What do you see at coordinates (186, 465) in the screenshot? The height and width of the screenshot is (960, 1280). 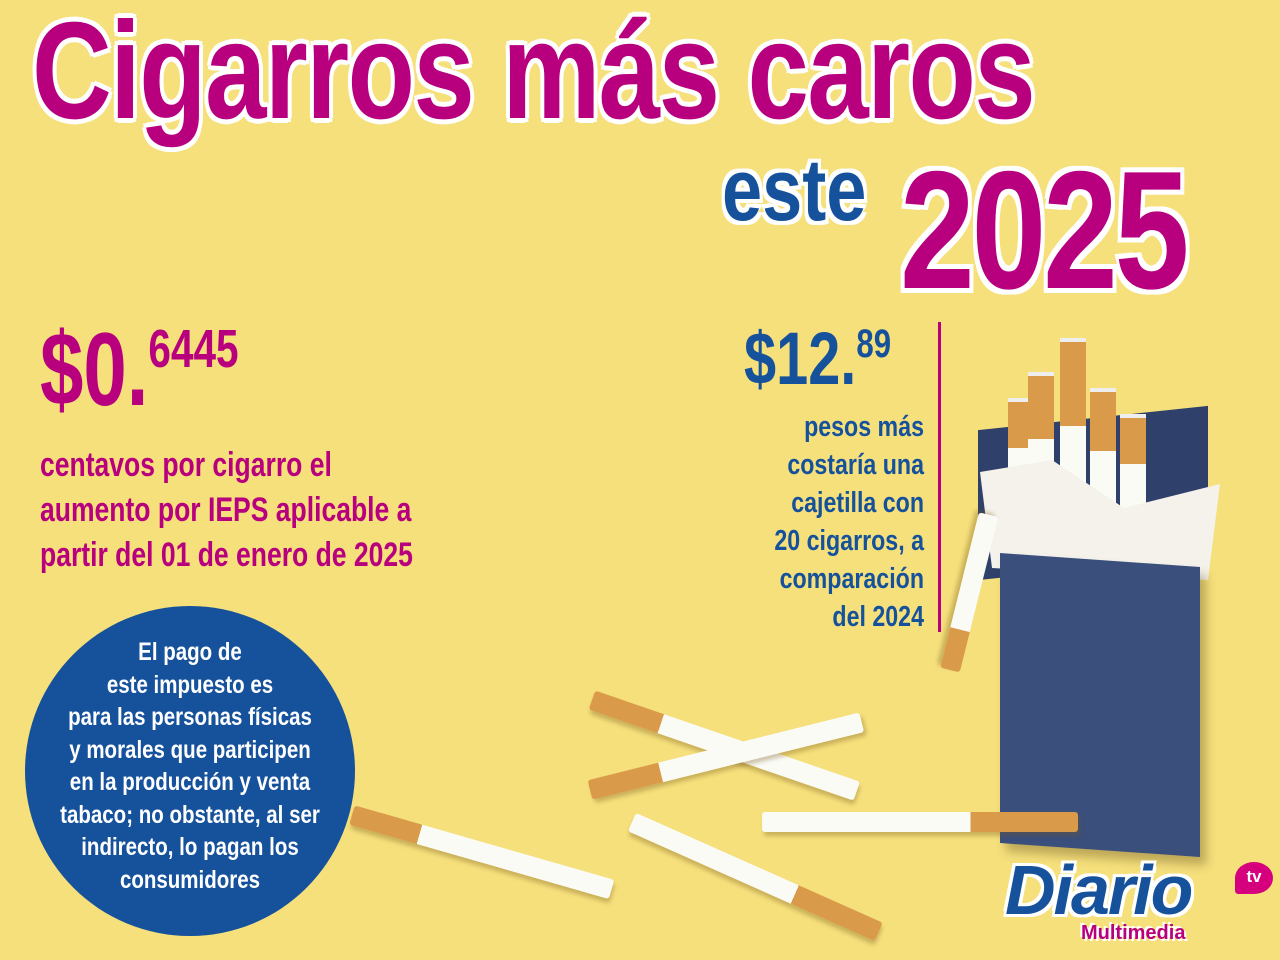 I see `desc-line: centavos por cigarro el` at bounding box center [186, 465].